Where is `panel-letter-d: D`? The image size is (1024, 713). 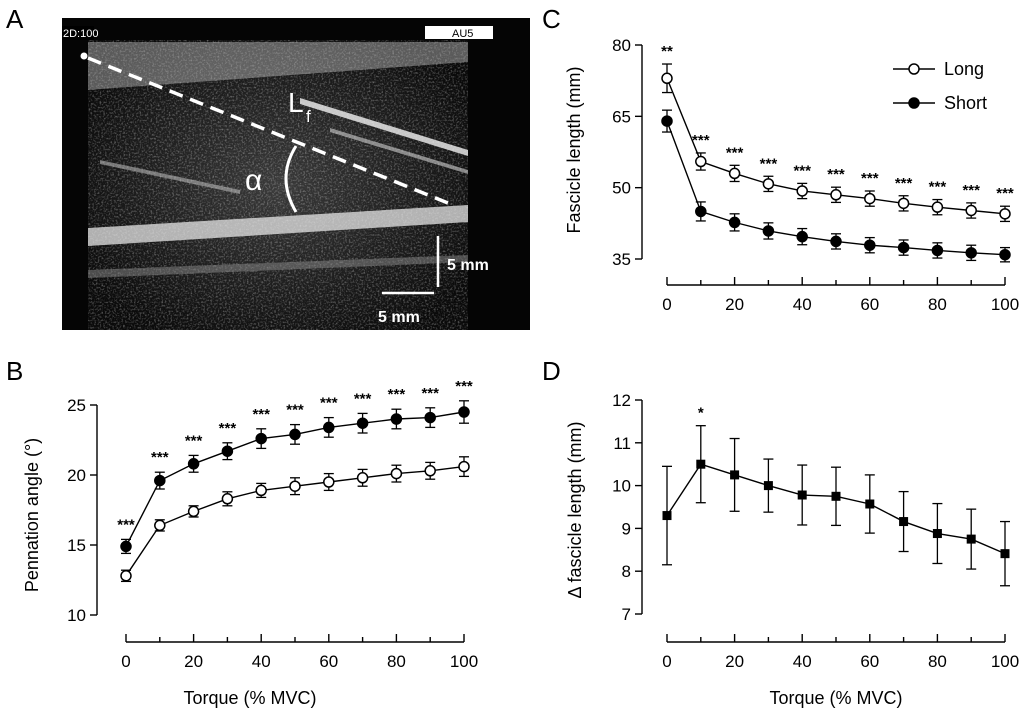 panel-letter-d: D is located at coordinates (551, 371).